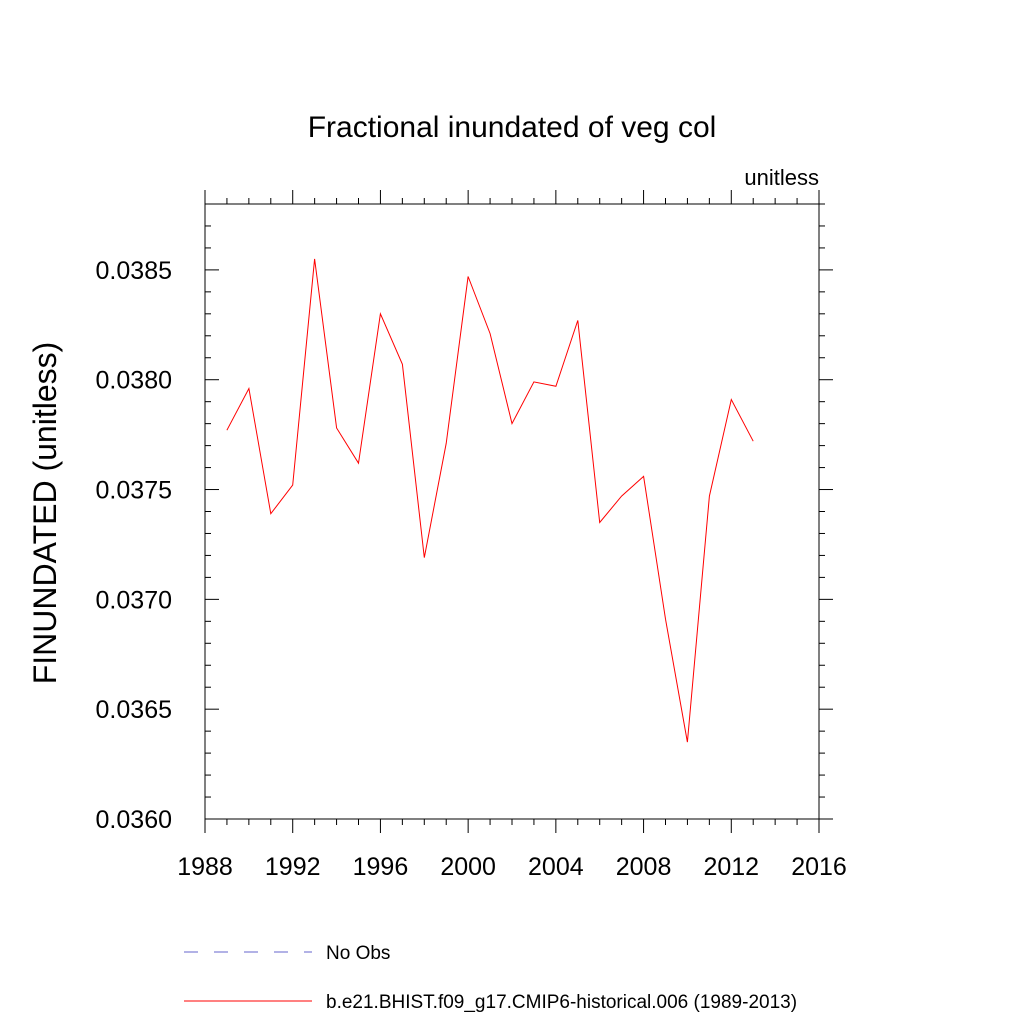  What do you see at coordinates (134, 271) in the screenshot?
I see `y-tick-label: 0.0385` at bounding box center [134, 271].